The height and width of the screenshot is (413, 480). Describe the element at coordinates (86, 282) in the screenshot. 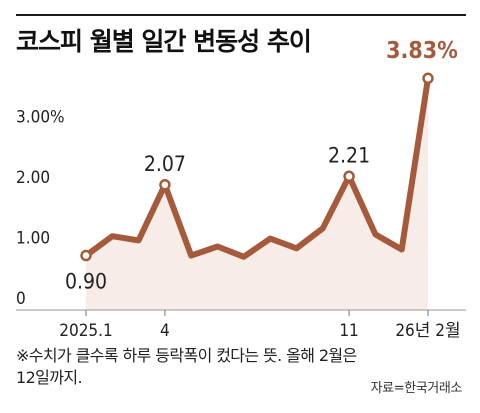

I see `data-label: 0.90` at that location.